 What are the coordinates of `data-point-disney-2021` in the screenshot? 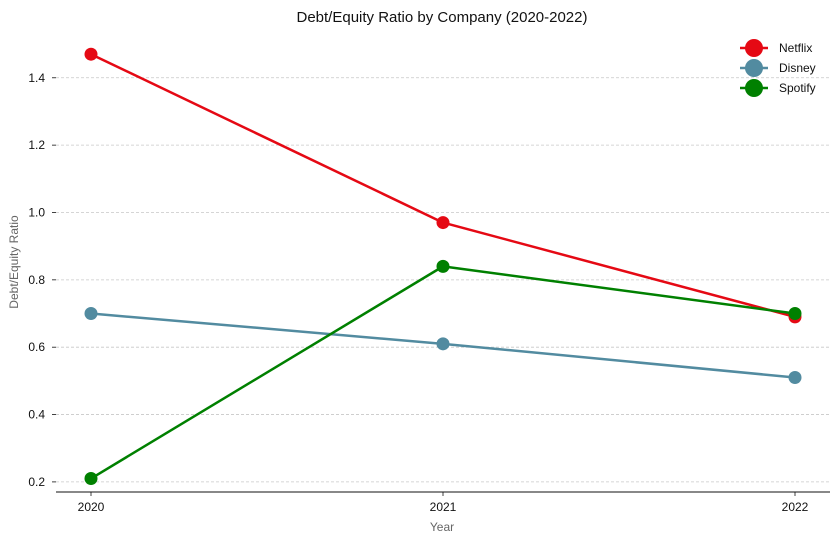 It's located at (443, 344).